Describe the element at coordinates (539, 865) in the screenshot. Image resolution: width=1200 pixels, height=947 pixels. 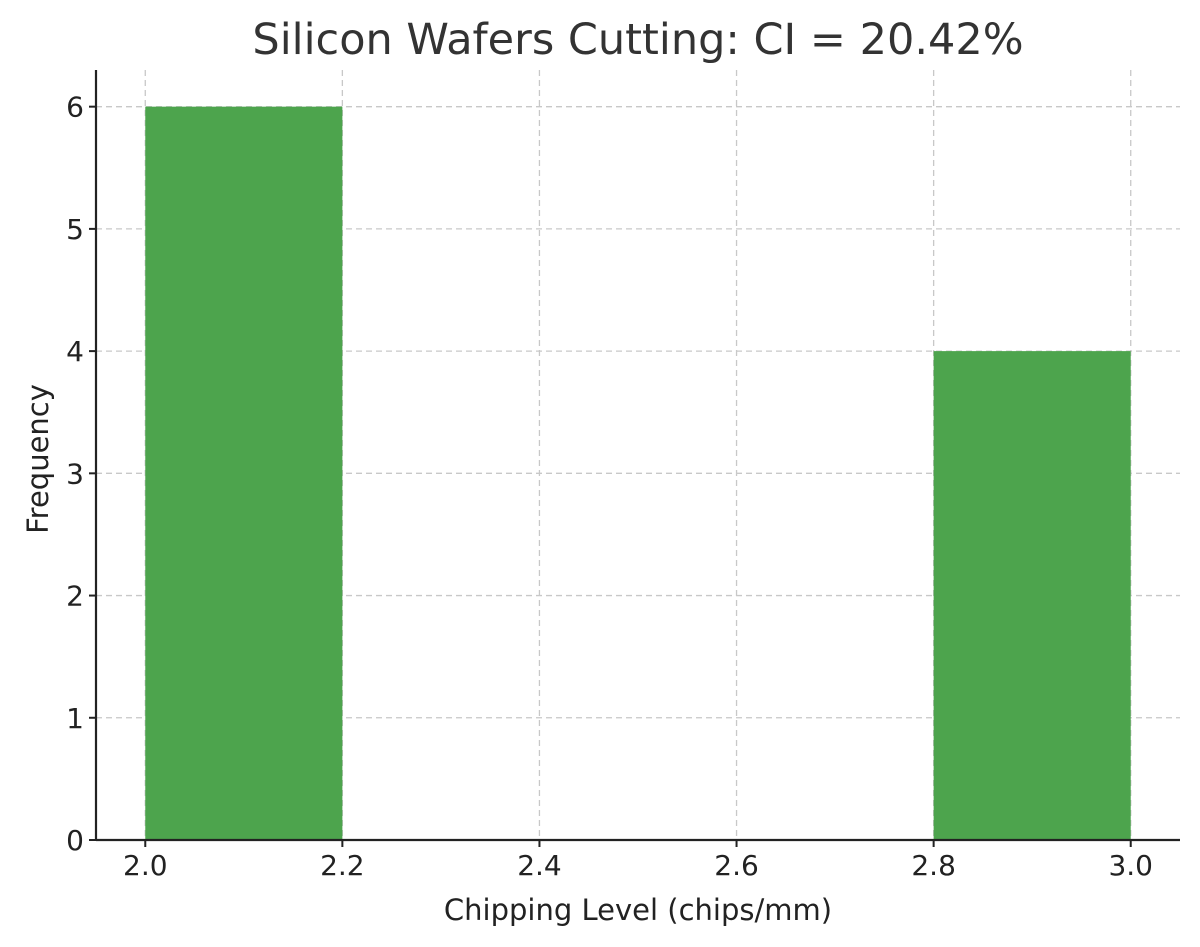
I see `x-tick-label: 2.4` at that location.